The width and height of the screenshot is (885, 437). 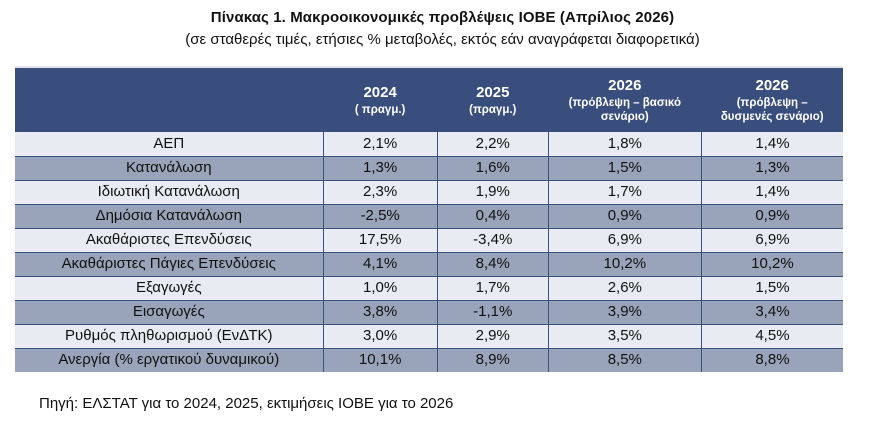 I want to click on header-note: (πρόβλεψη – βασικό σενάριο), so click(x=624, y=110).